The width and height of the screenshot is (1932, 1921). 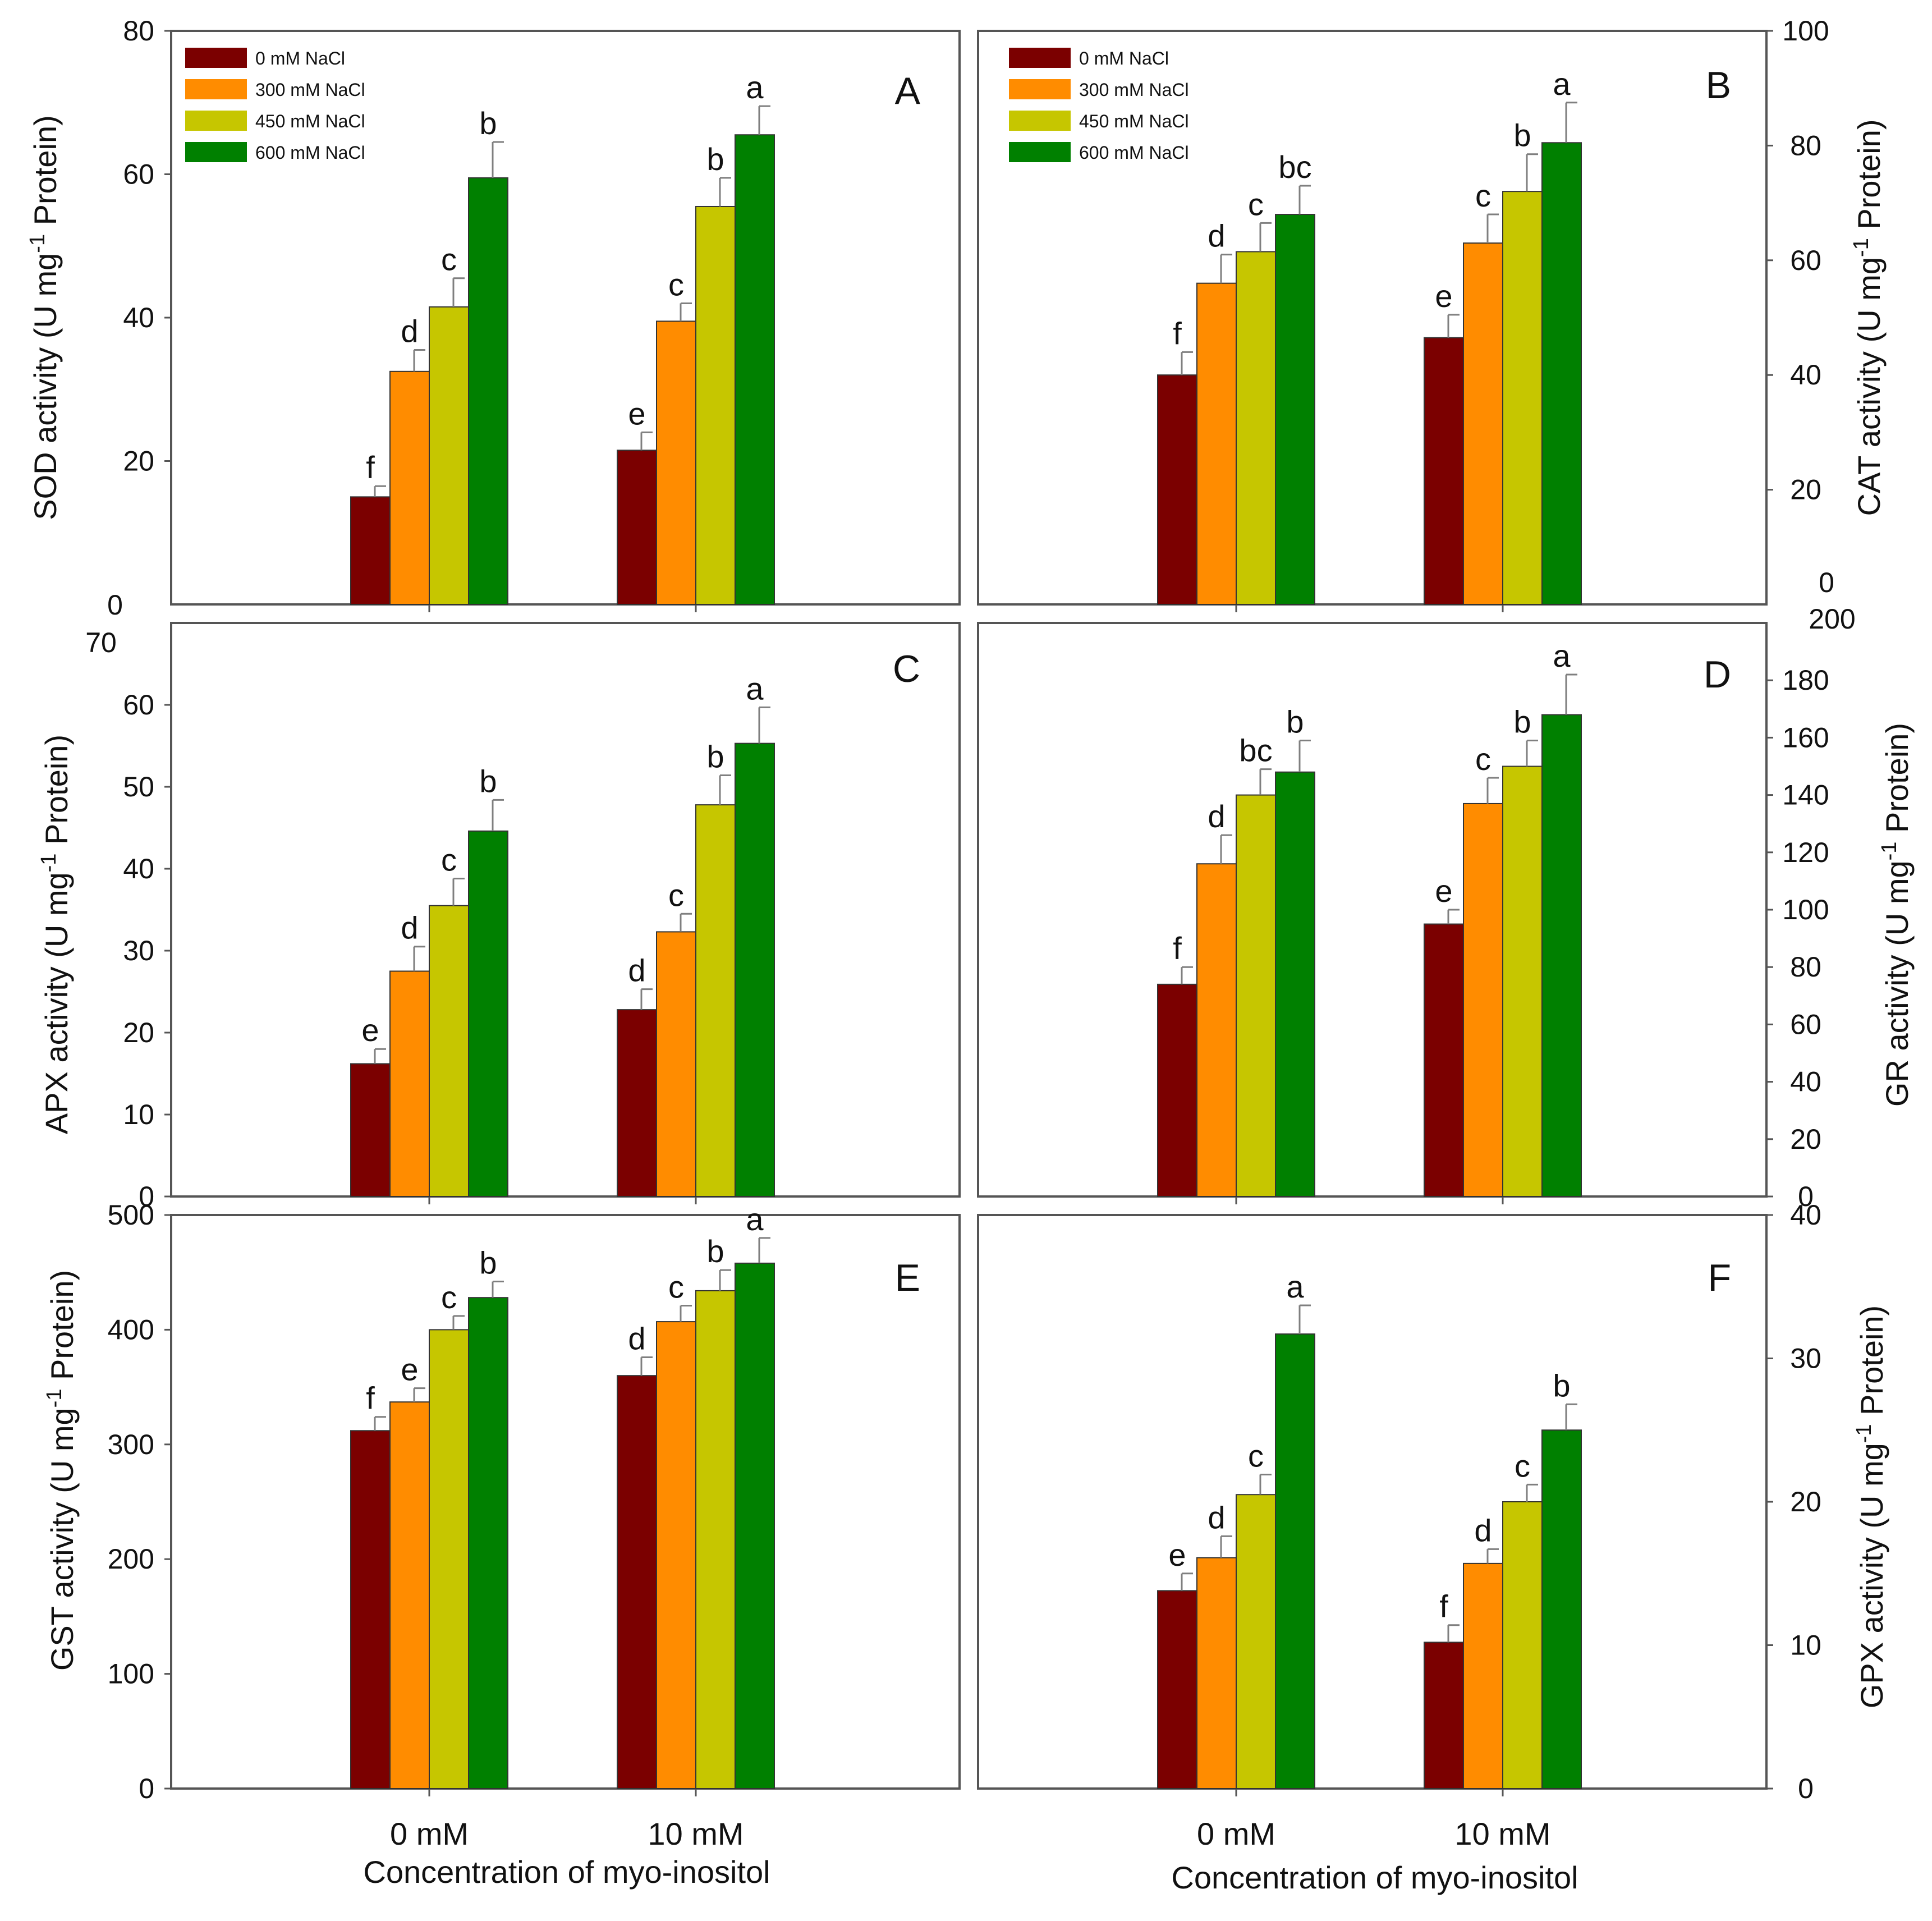 What do you see at coordinates (1443, 1606) in the screenshot?
I see `panel-f-significance-letter: f` at bounding box center [1443, 1606].